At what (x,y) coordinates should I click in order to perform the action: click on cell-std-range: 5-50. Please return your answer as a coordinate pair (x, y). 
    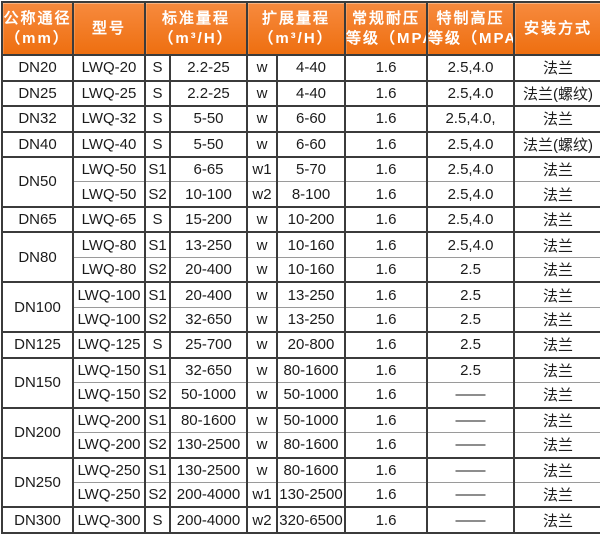
    Looking at the image, I should click on (208, 118).